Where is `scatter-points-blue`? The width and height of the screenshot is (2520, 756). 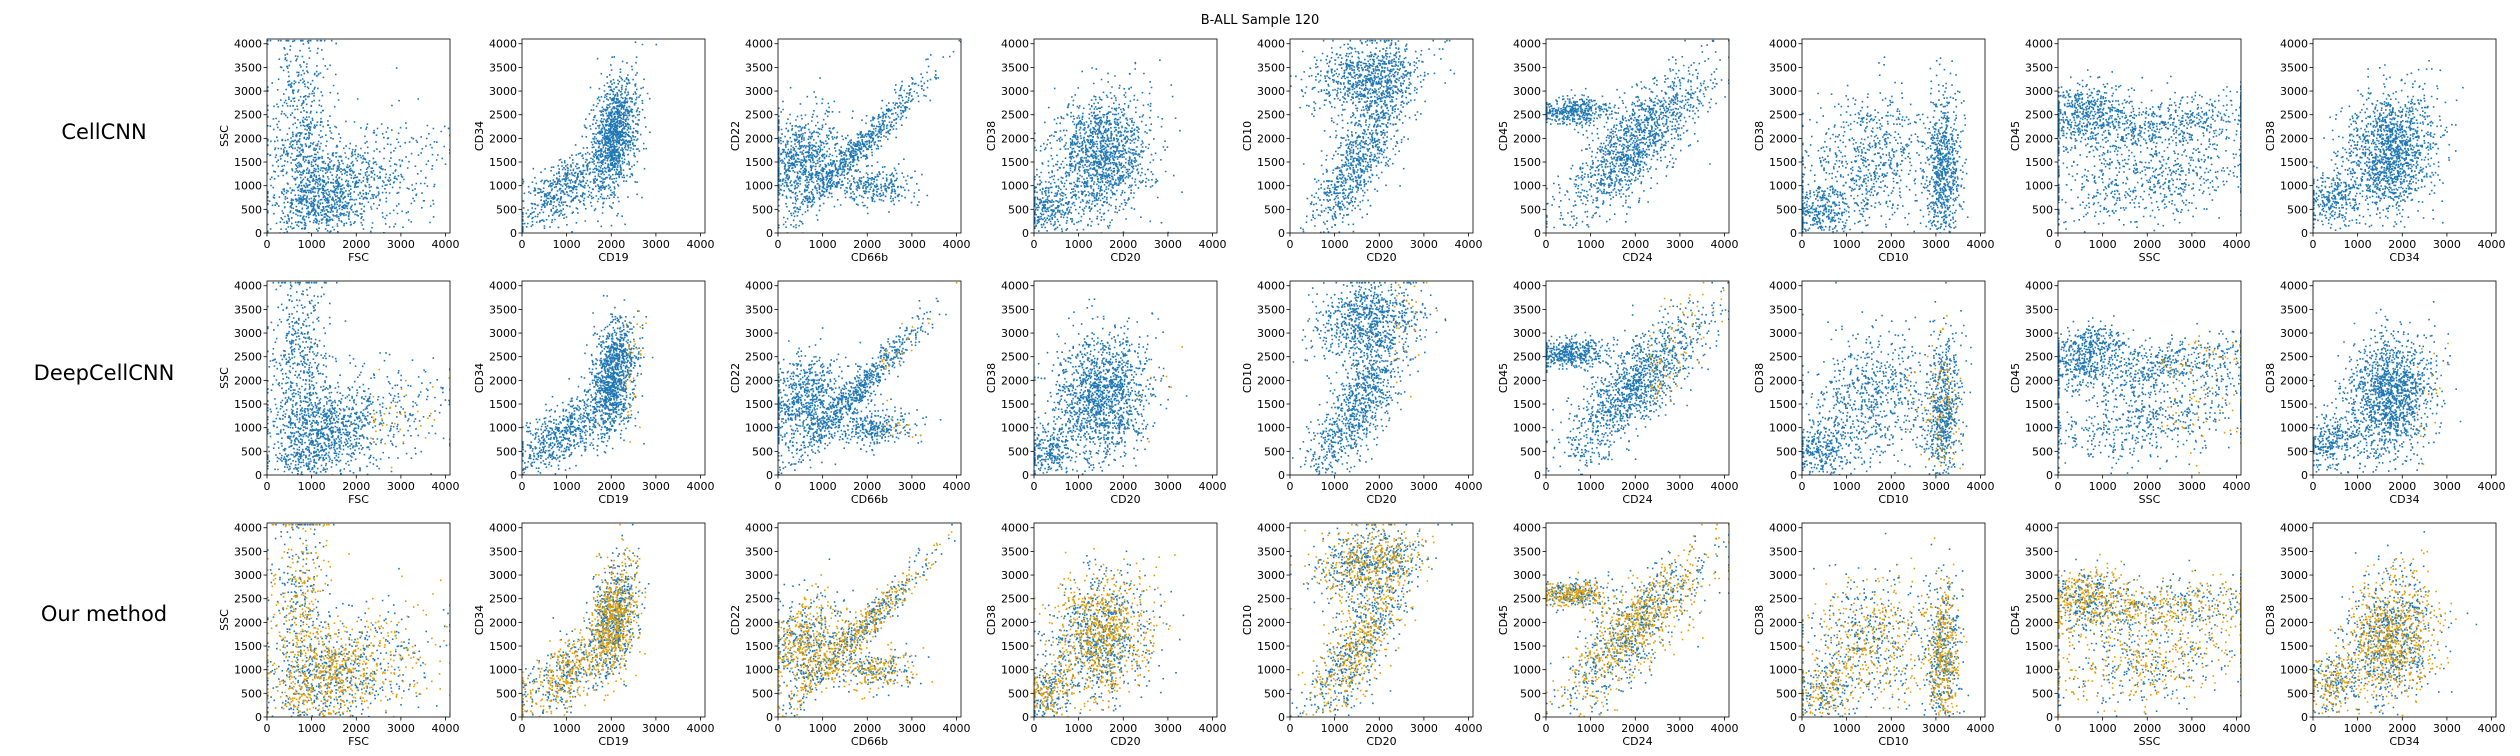 scatter-points-blue is located at coordinates (1111, 386).